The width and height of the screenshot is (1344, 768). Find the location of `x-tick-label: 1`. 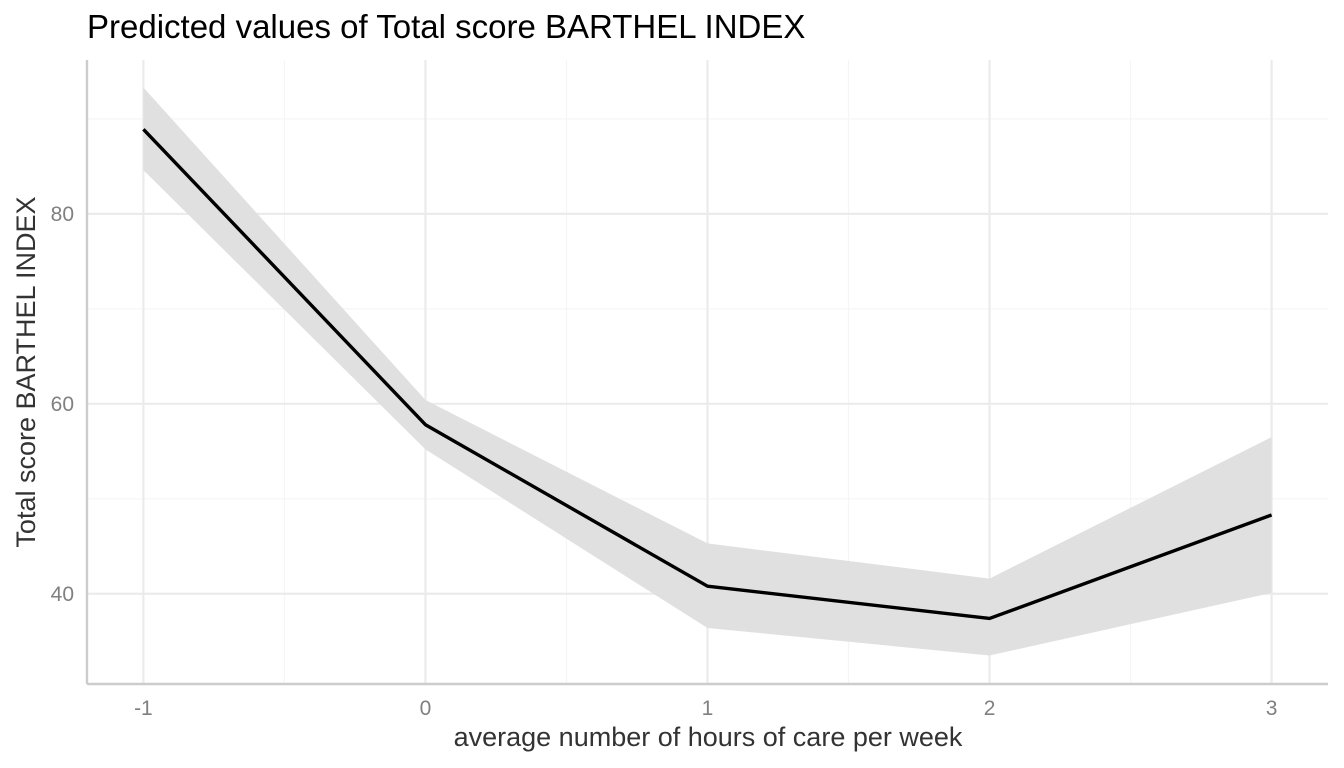

x-tick-label: 1 is located at coordinates (708, 708).